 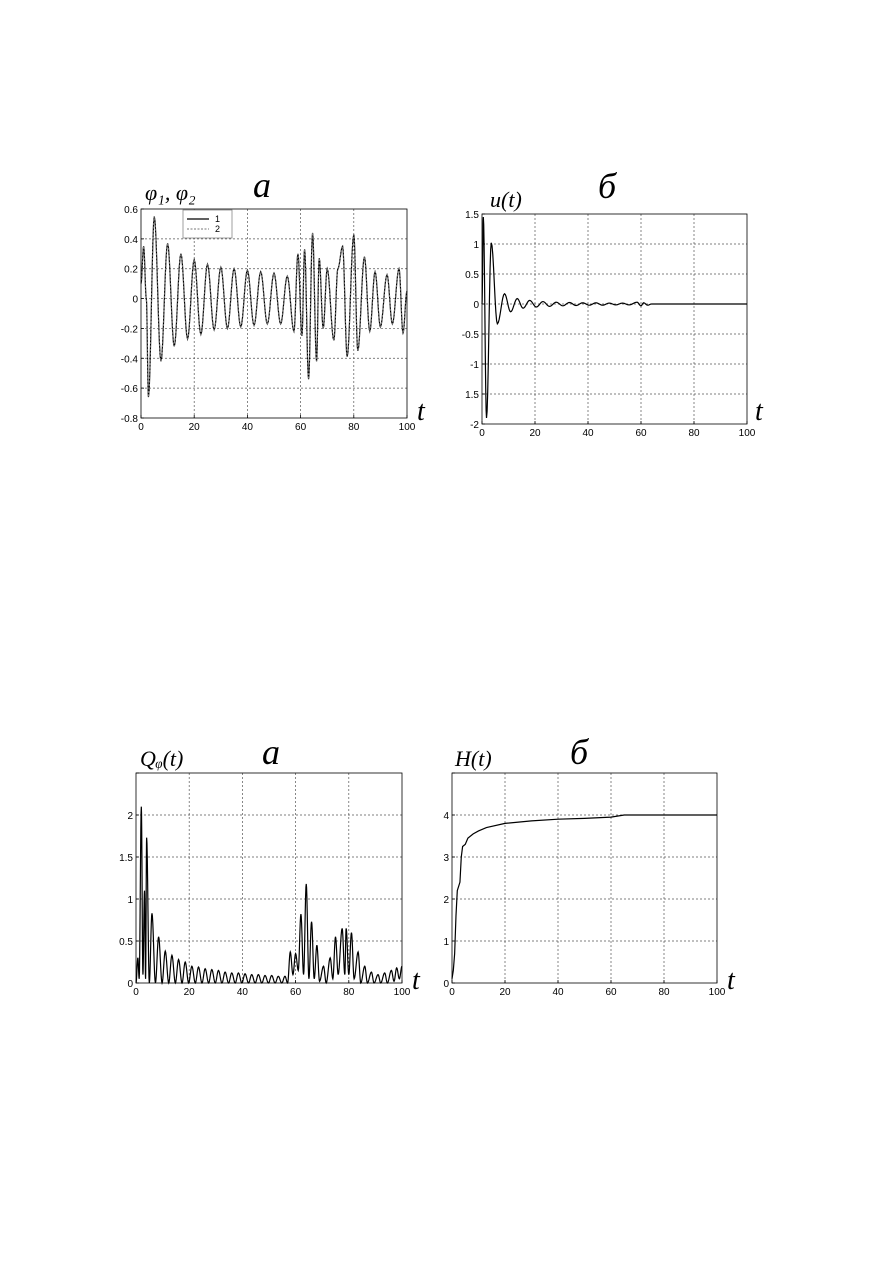 I want to click on plot-area-1: 0 20 40 60 80 100 -2 1.5 -1 -0.5 0 0.5 1 1.5, so click(x=609, y=324).